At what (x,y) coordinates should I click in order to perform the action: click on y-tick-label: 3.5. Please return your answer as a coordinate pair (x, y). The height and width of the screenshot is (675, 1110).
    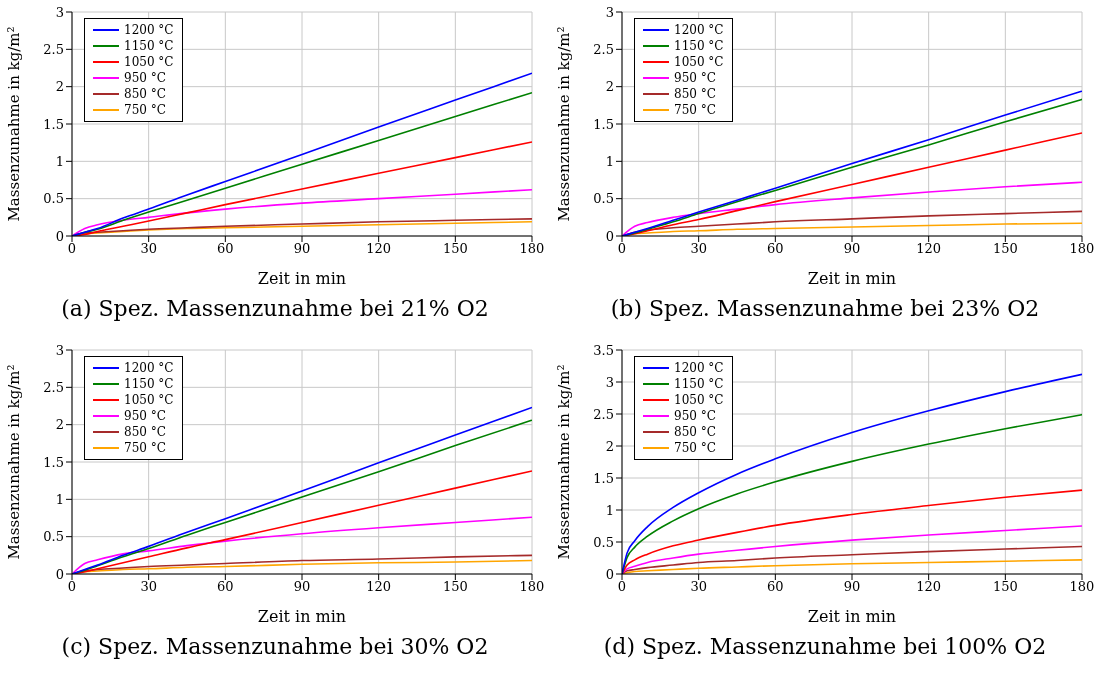
    Looking at the image, I should click on (603, 350).